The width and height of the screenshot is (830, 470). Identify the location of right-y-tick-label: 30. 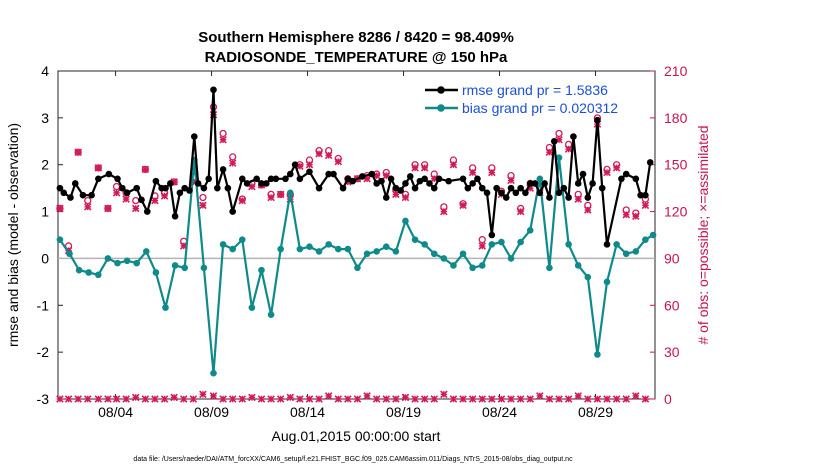
(672, 352).